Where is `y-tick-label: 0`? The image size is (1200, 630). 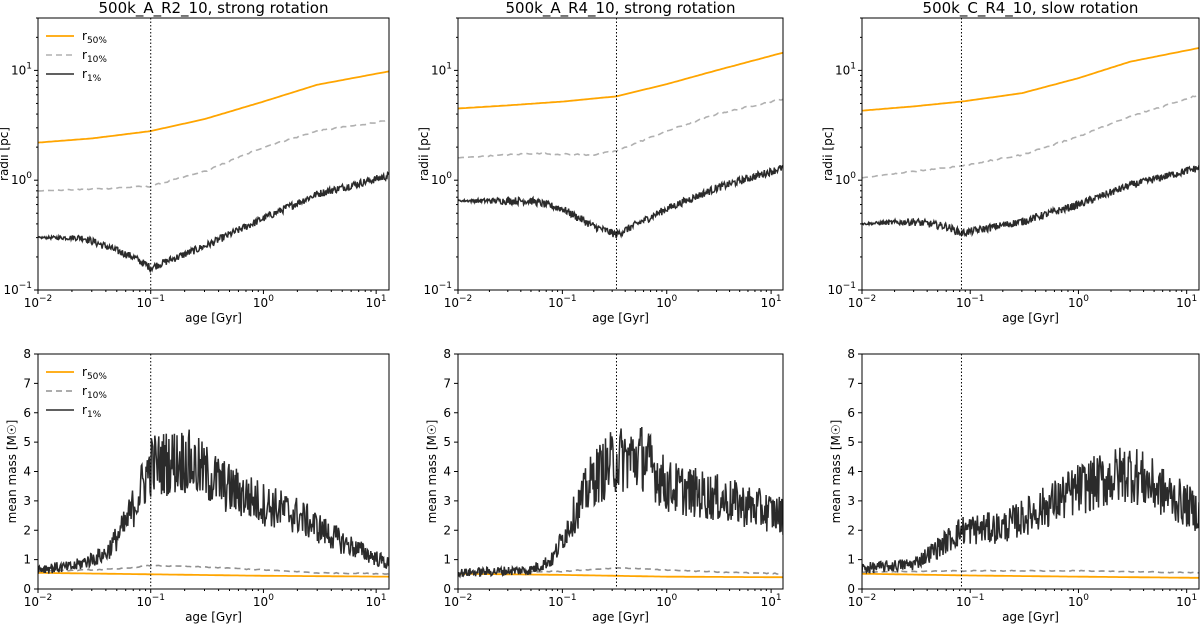
y-tick-label: 0 is located at coordinates (447, 589).